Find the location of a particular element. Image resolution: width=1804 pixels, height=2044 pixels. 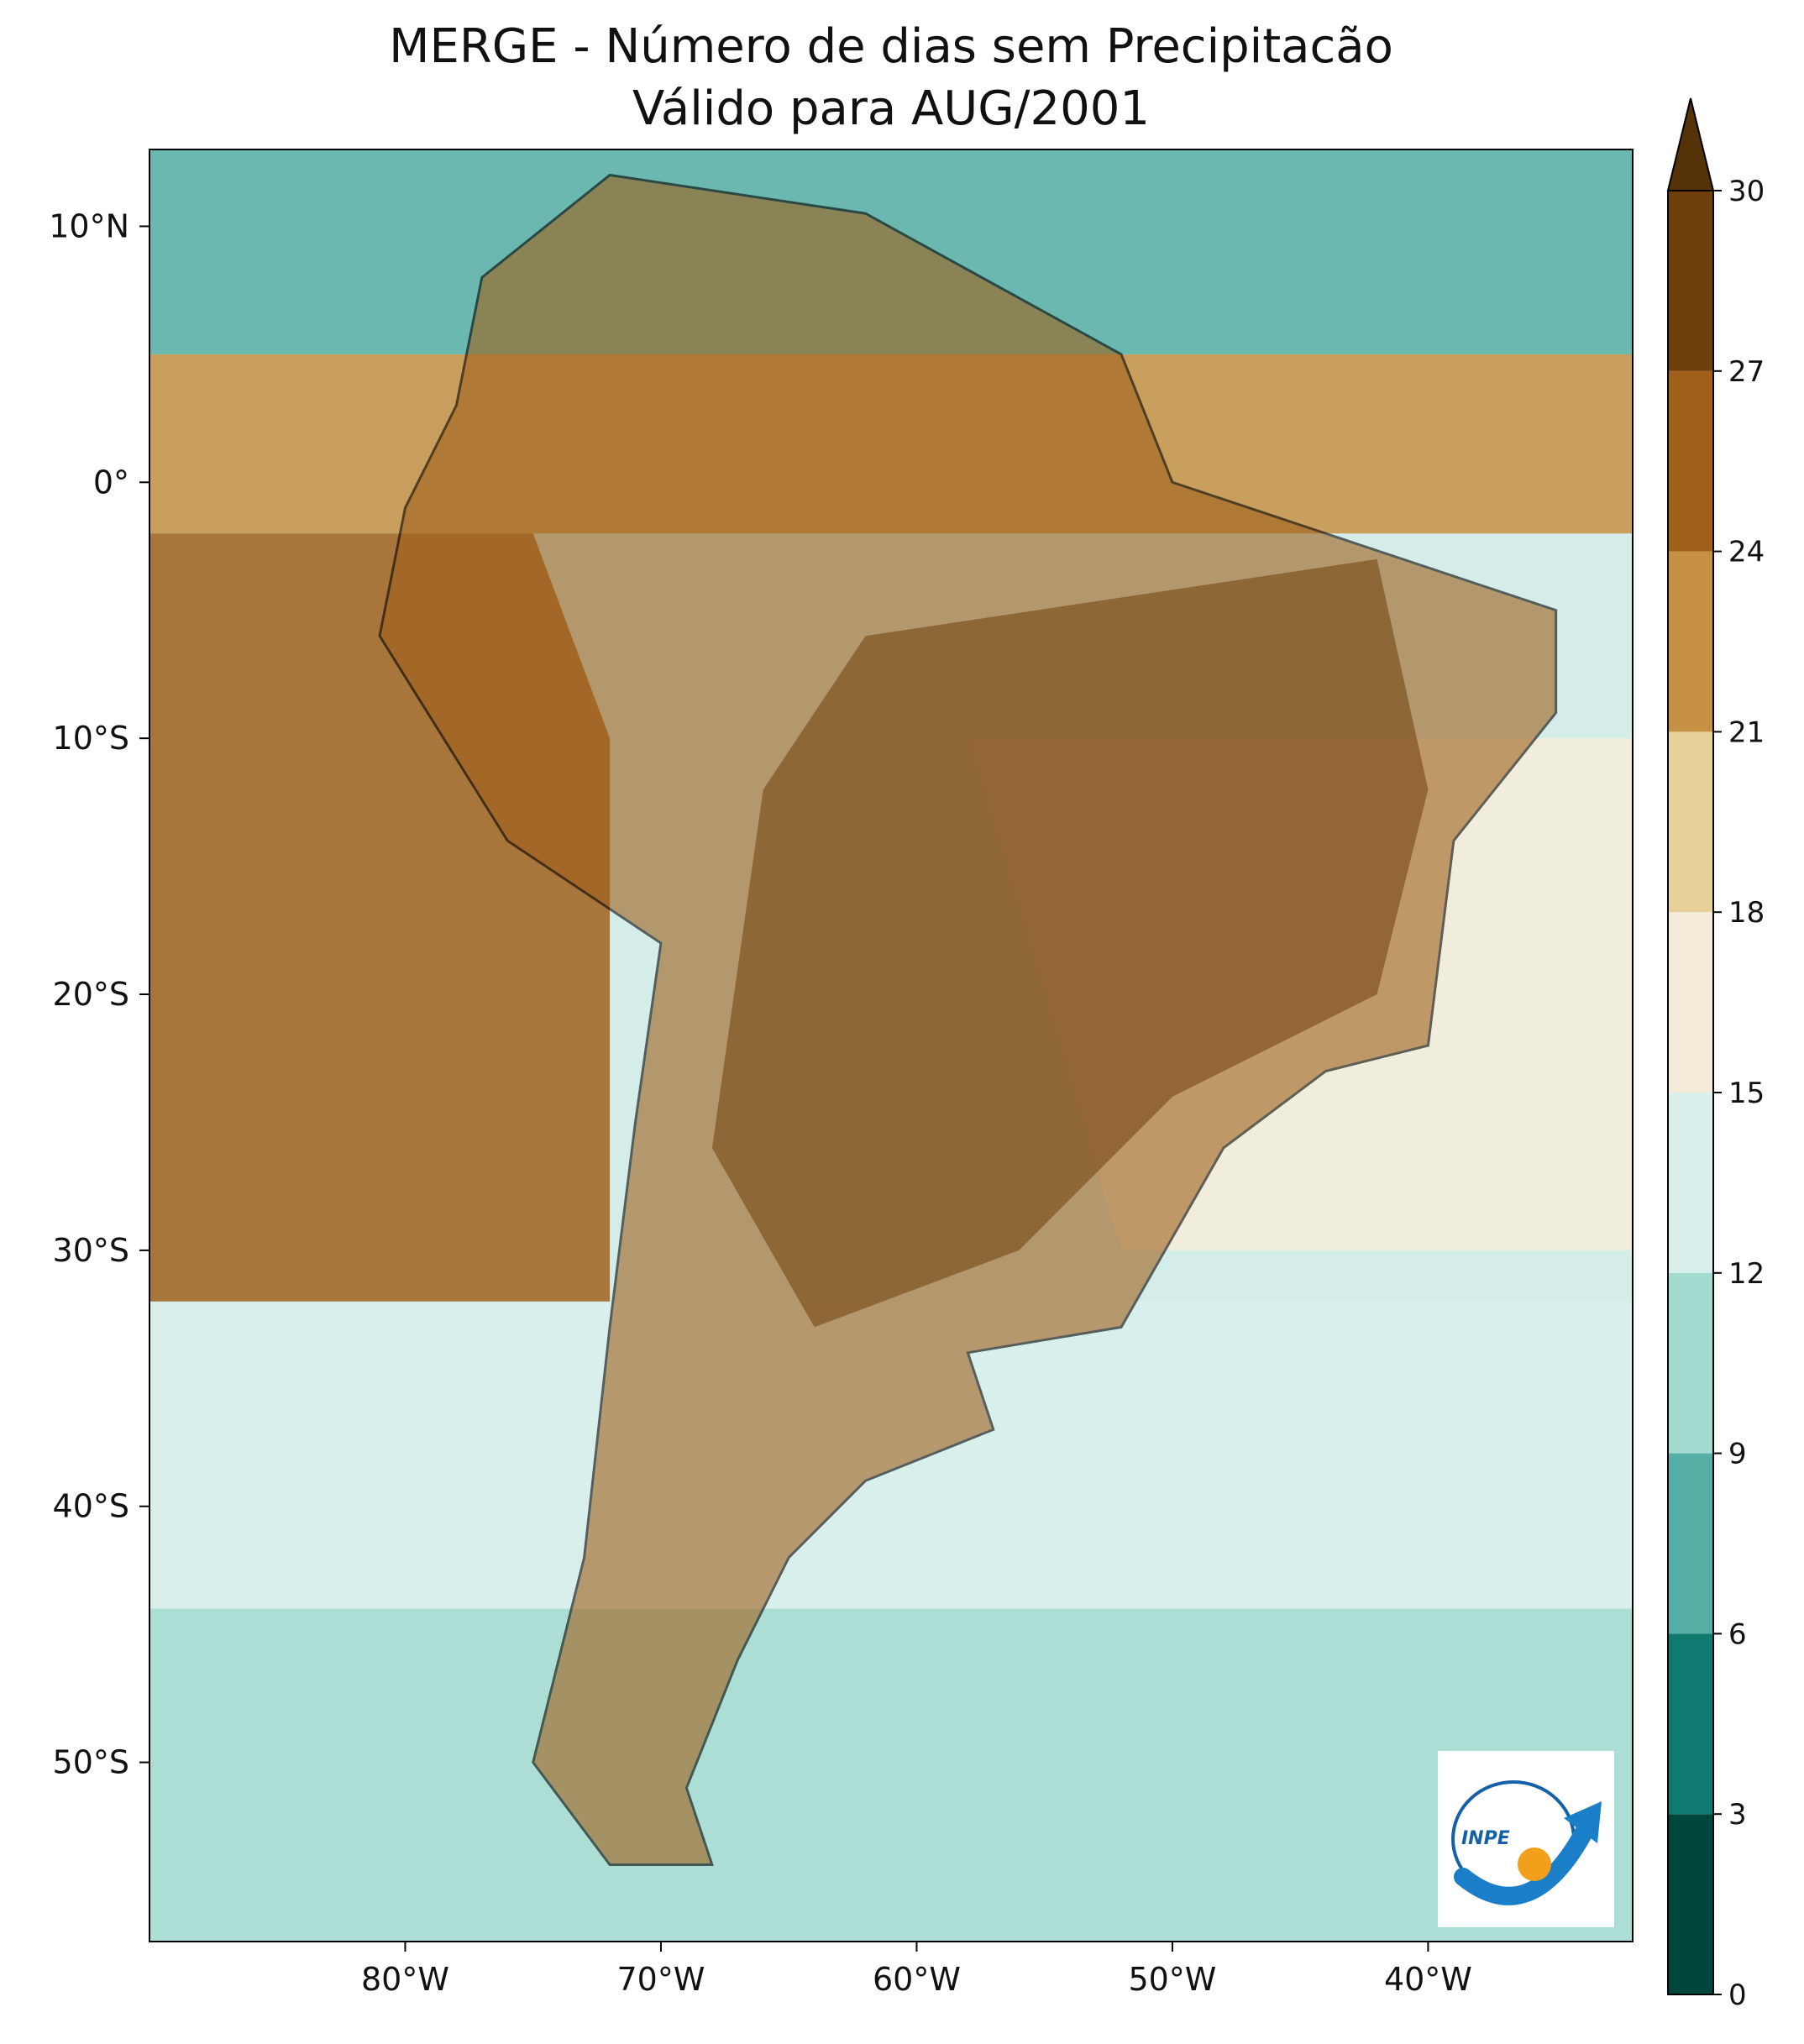

y-tick-label: 40°S is located at coordinates (91, 1506).